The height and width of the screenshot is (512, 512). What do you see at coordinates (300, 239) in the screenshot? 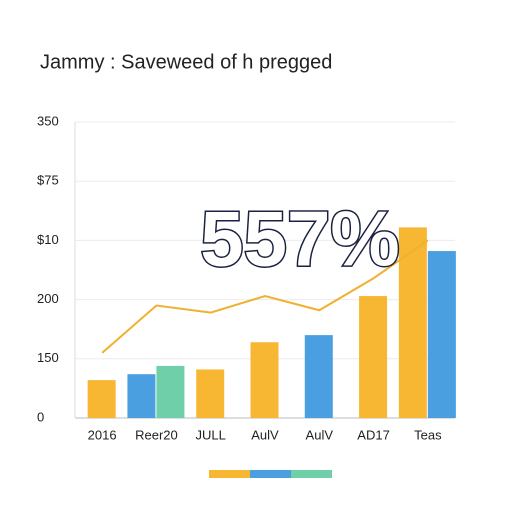
I see `annotation: 557%` at bounding box center [300, 239].